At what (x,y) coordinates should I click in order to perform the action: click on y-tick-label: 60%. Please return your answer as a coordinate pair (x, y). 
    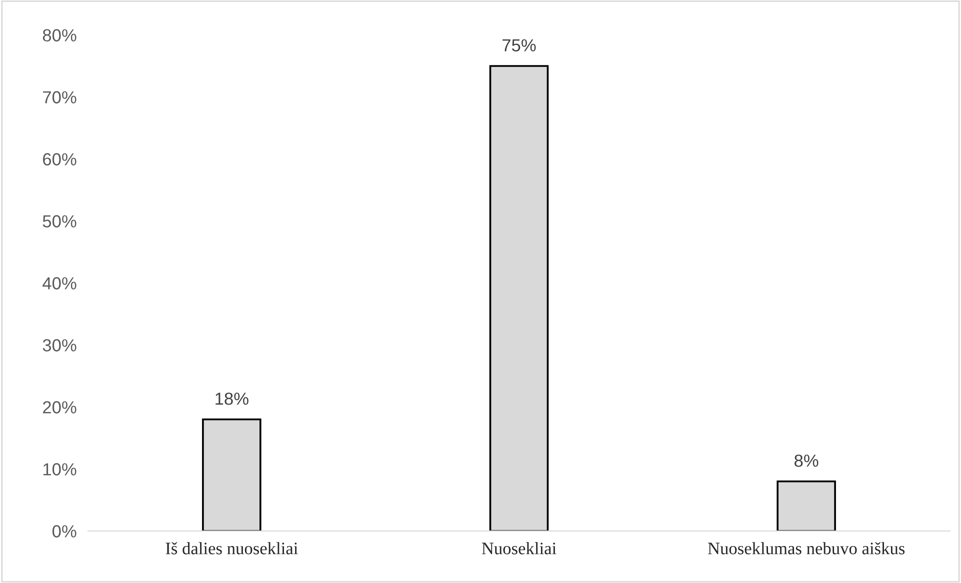
    Looking at the image, I should click on (59, 159).